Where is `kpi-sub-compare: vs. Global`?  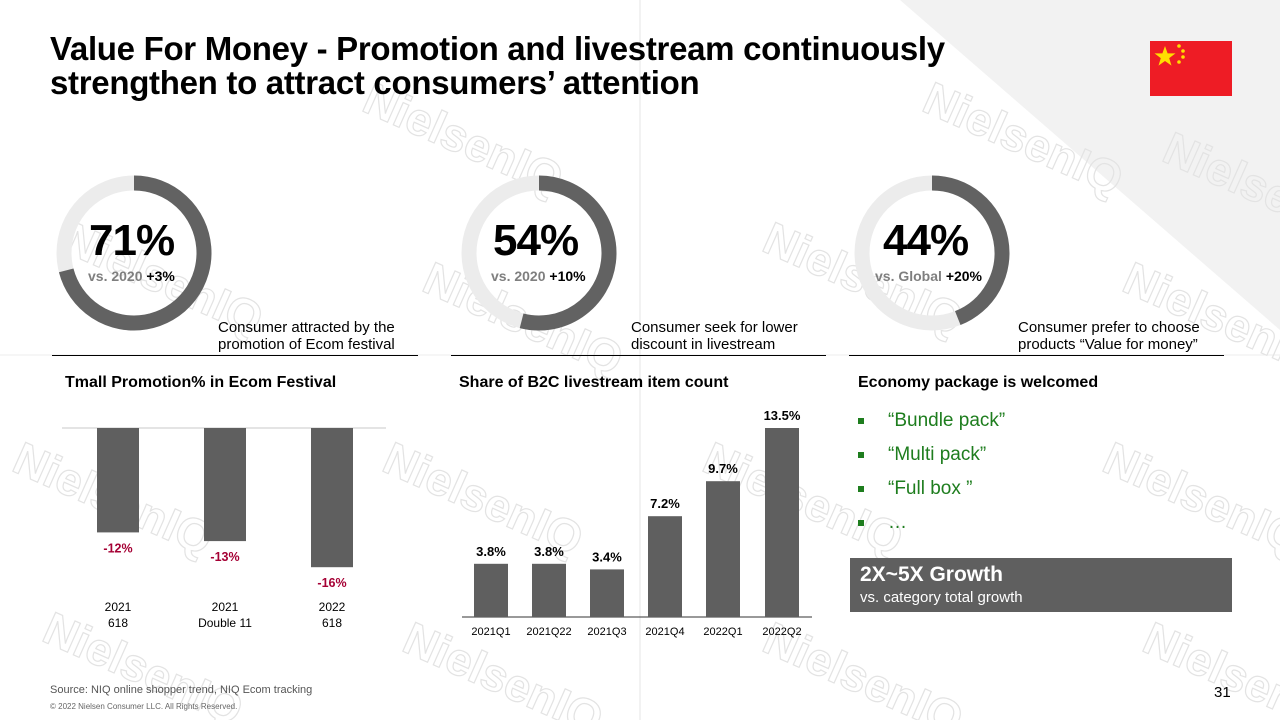
kpi-sub-compare: vs. Global is located at coordinates (908, 276).